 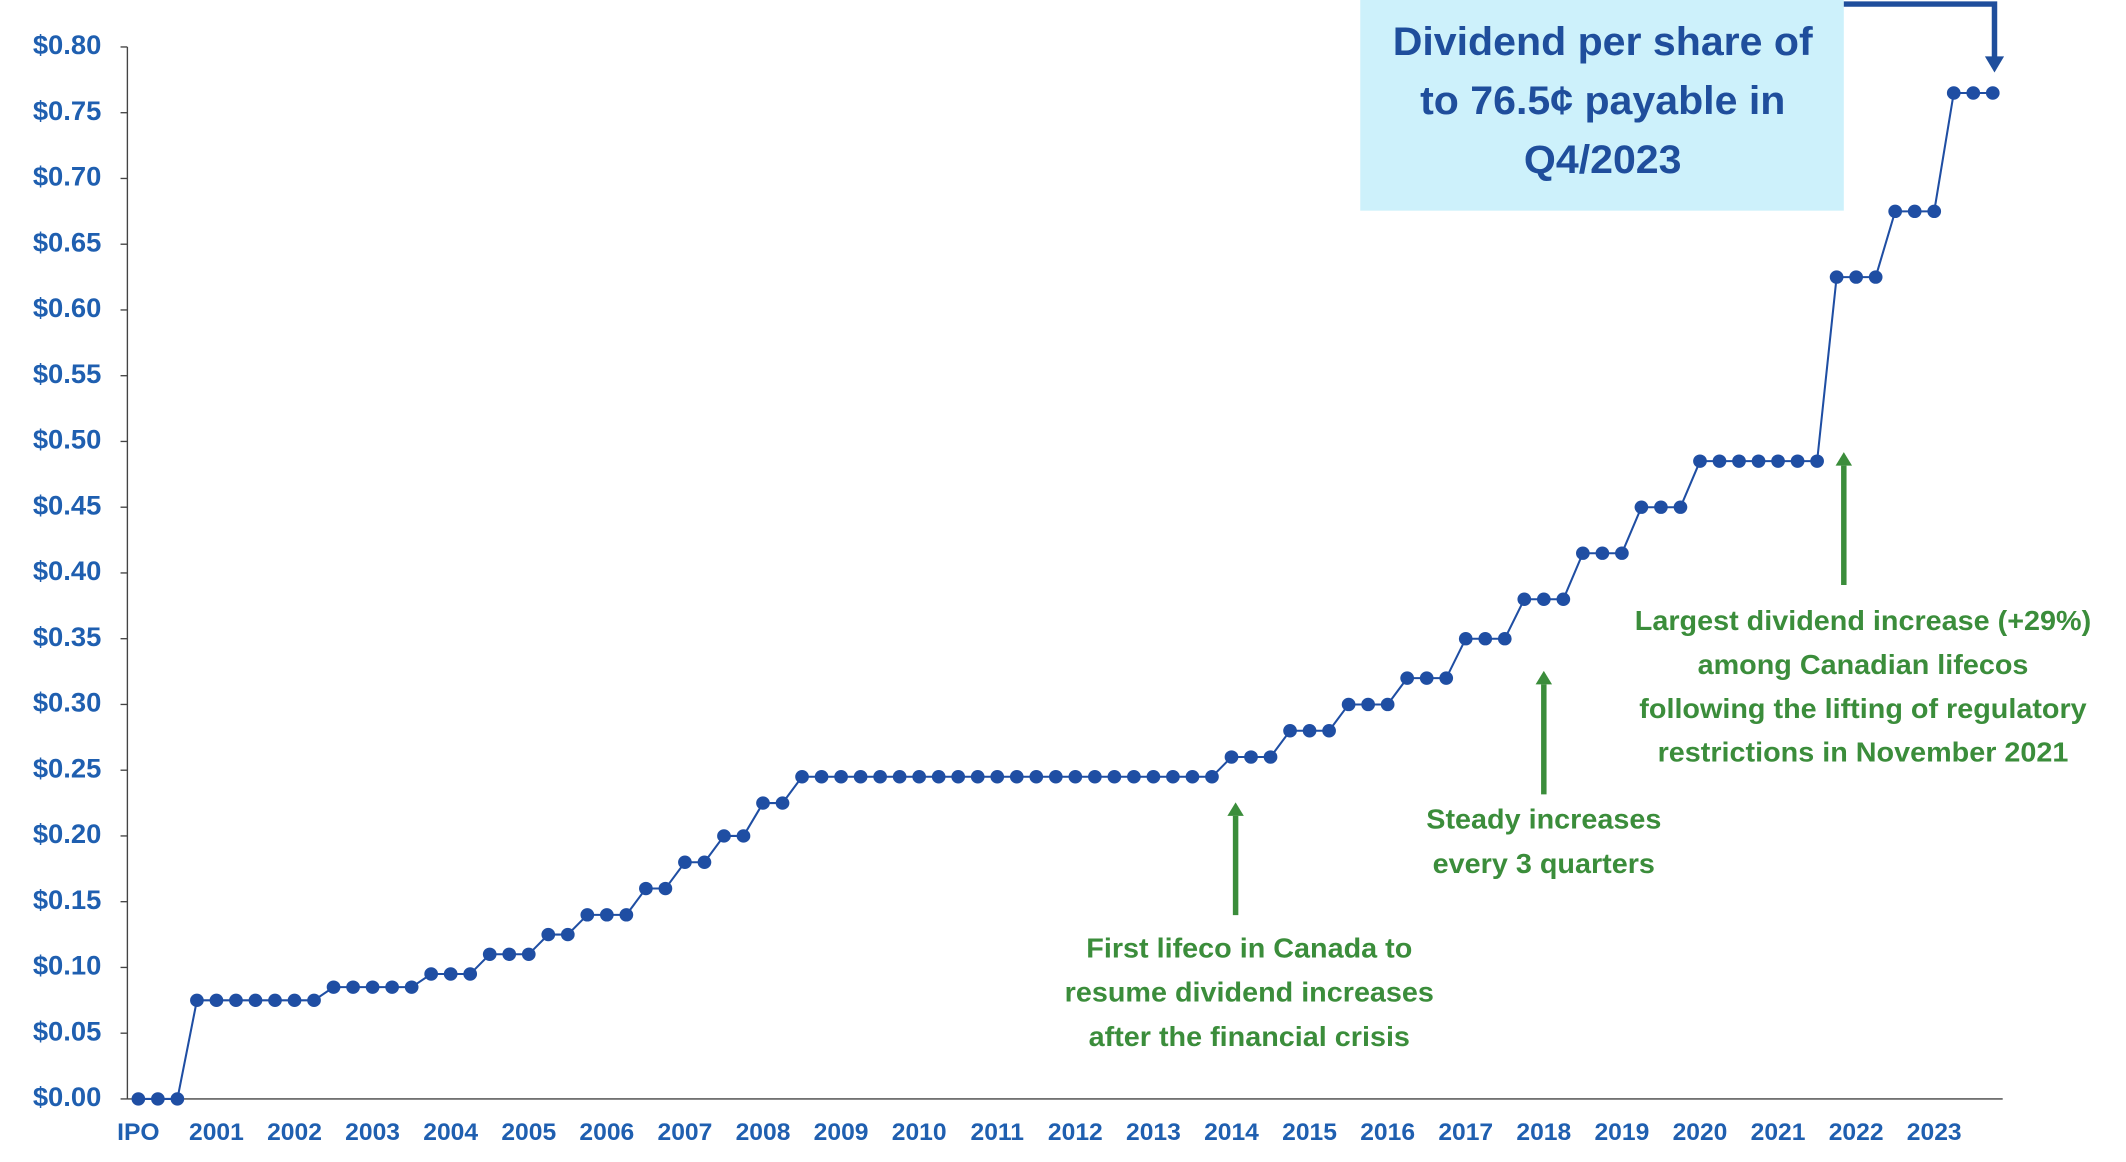 I want to click on annotation-text: resume dividend increases, so click(x=1249, y=993).